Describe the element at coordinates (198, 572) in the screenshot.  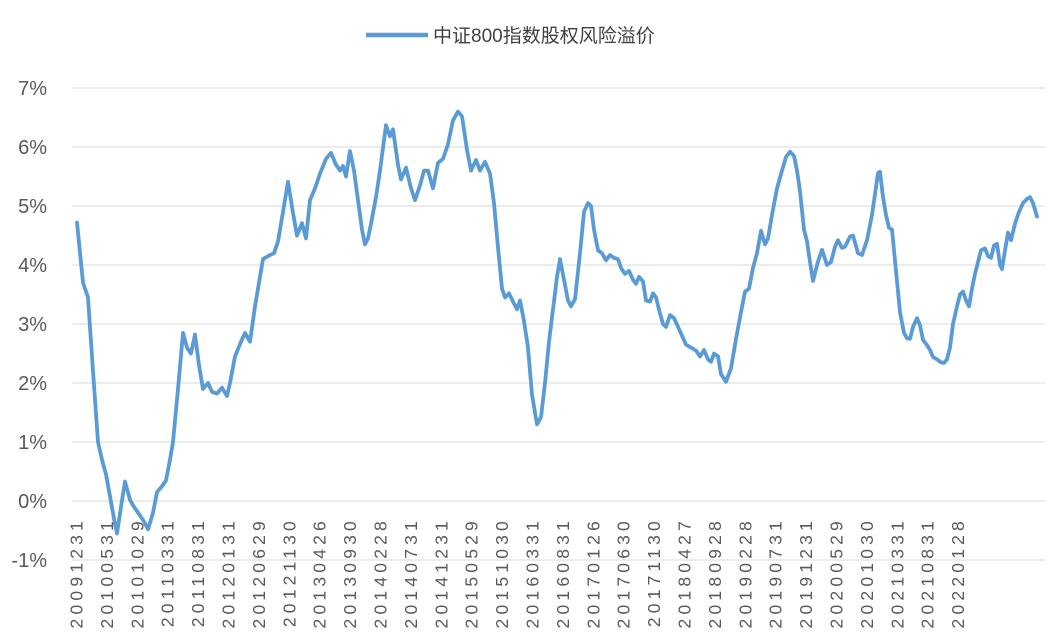
I see `x-axis-tick-label: 20110831` at that location.